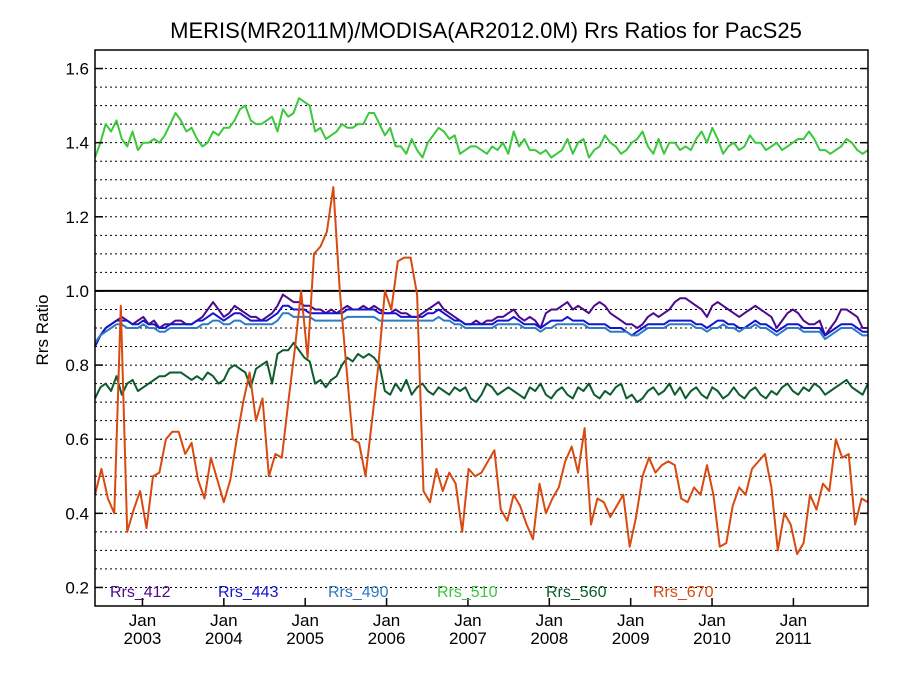 Image resolution: width=900 pixels, height=675 pixels. Describe the element at coordinates (77, 587) in the screenshot. I see `y-tick-label: 0.2` at that location.